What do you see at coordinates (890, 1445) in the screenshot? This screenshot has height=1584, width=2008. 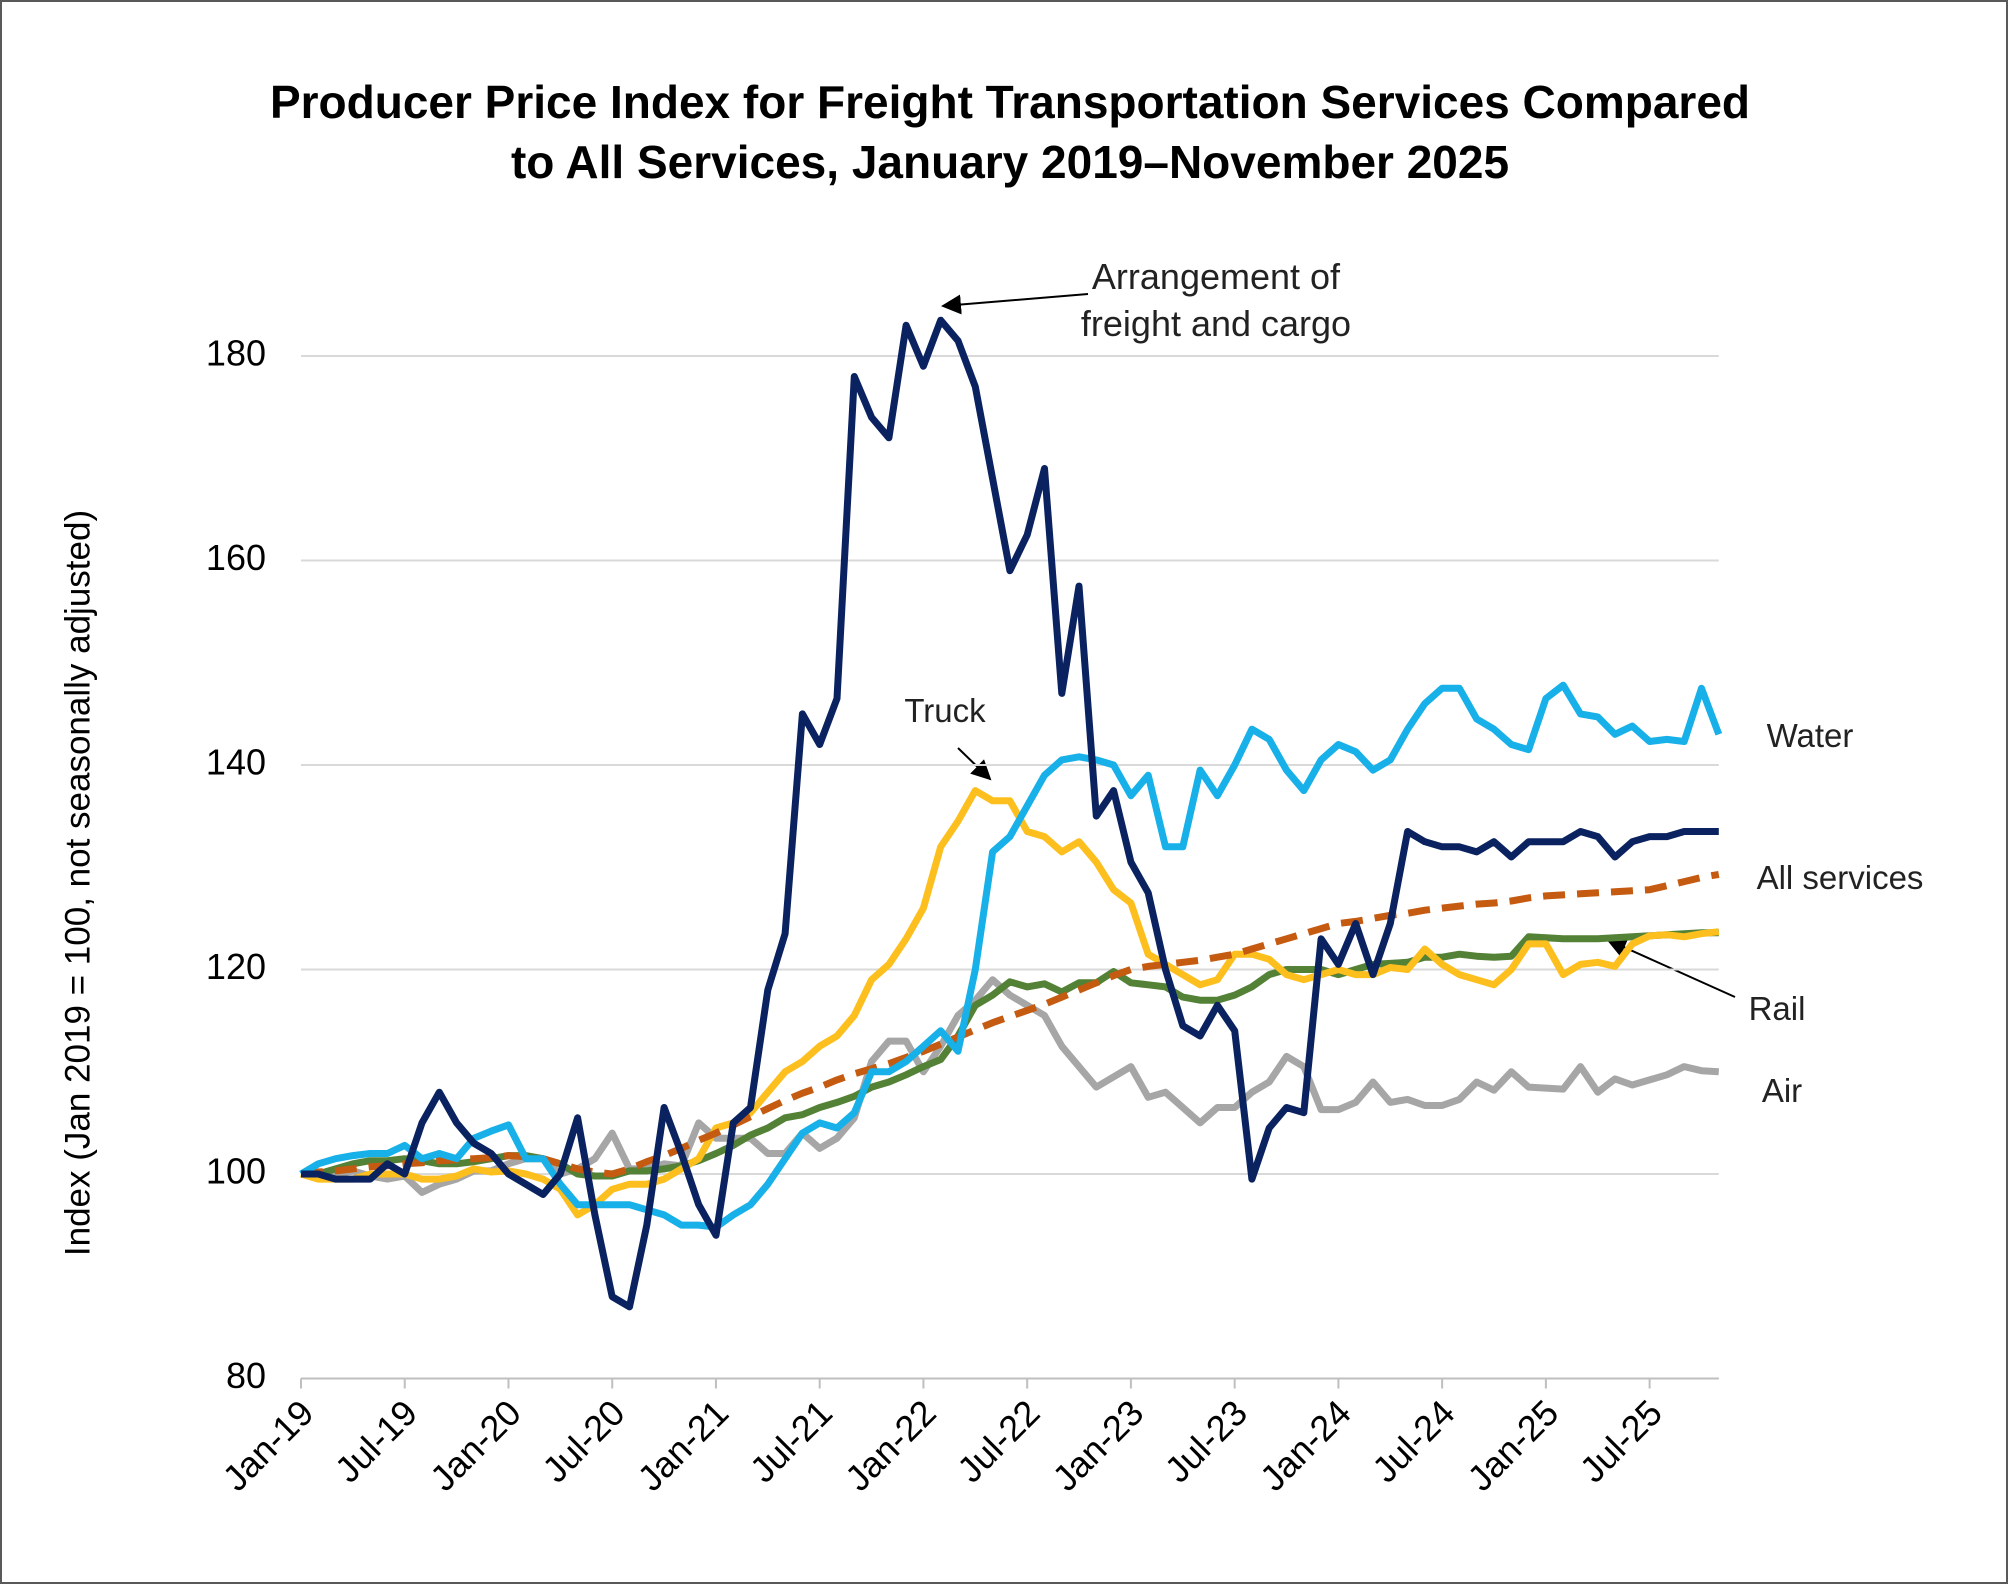 I see `x-tick-label: Jan-22` at bounding box center [890, 1445].